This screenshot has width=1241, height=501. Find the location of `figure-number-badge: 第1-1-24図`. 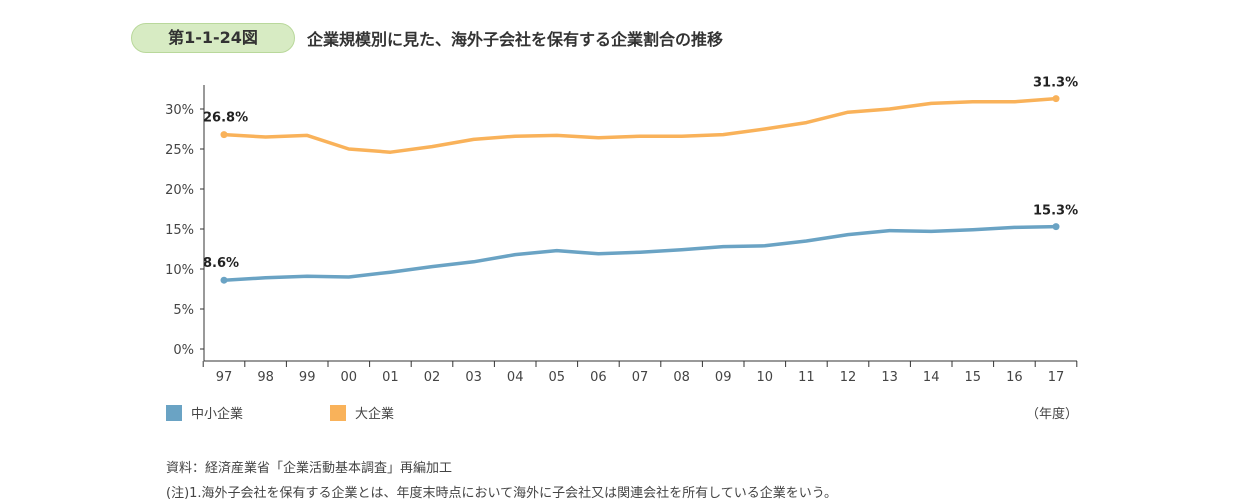

figure-number-badge: 第1-1-24図 is located at coordinates (213, 38).